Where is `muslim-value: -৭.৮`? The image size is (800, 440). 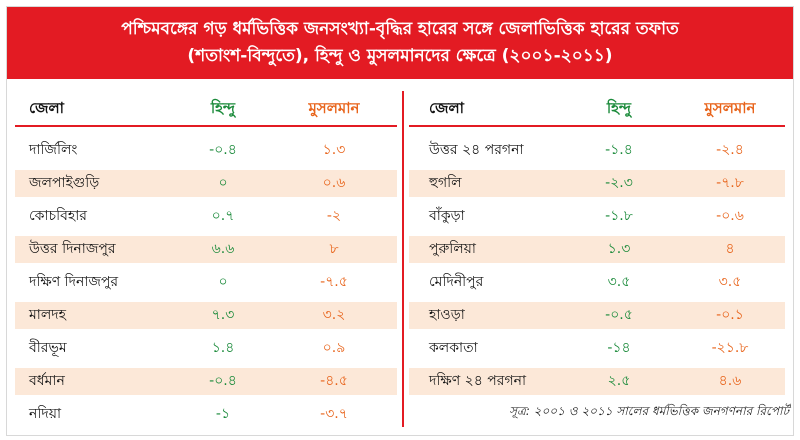 muslim-value: -৭.৮ is located at coordinates (730, 183).